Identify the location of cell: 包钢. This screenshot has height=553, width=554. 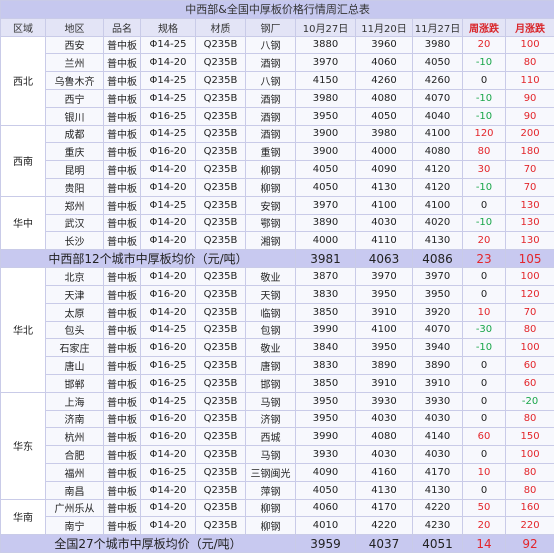
(271, 330).